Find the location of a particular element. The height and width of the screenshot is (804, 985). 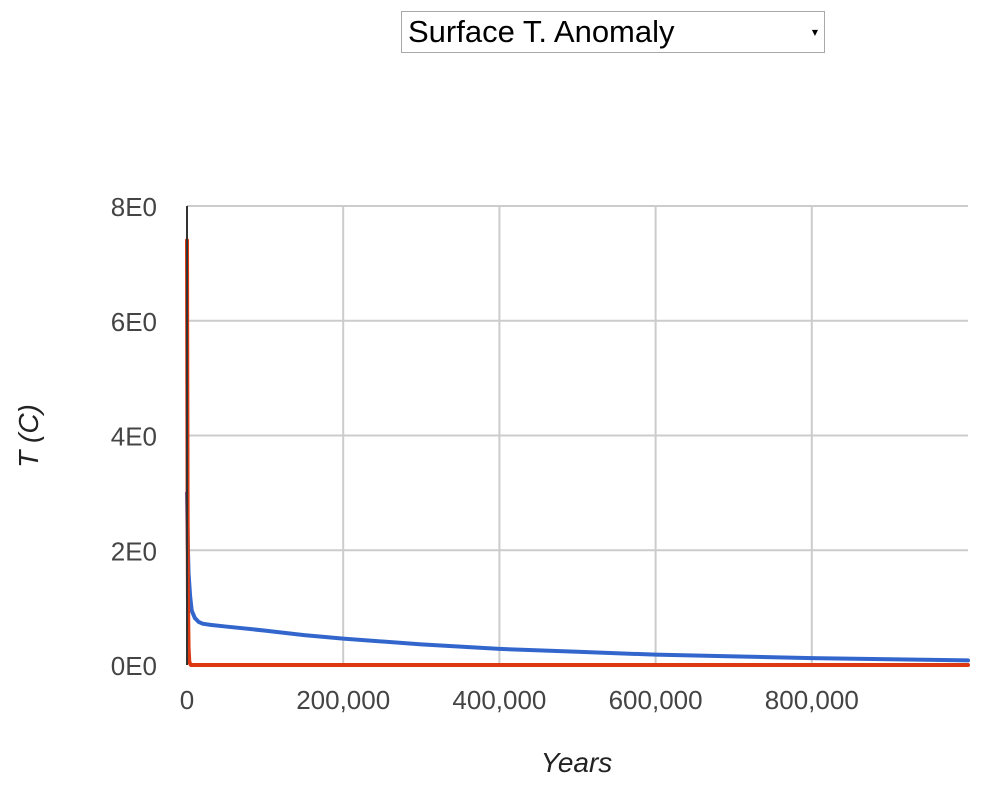

x-tick-label: 600,000 is located at coordinates (656, 700).